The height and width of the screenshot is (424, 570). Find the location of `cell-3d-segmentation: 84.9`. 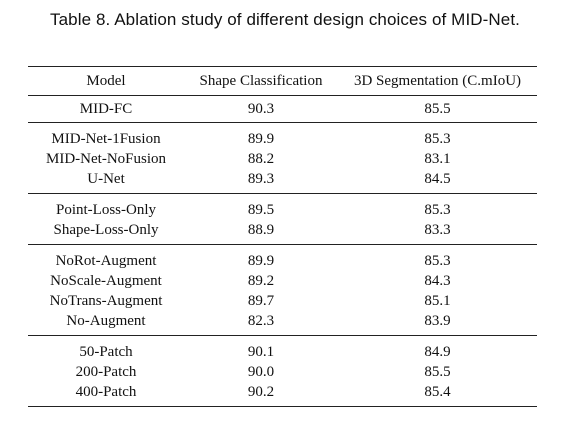

cell-3d-segmentation: 84.9 is located at coordinates (437, 348).